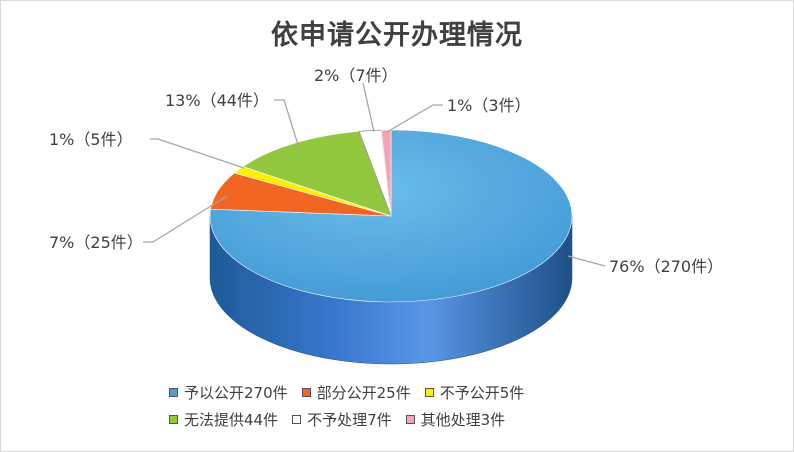 The image size is (794, 452). What do you see at coordinates (96, 242) in the screenshot?
I see `data-label: 7%（25件）` at bounding box center [96, 242].